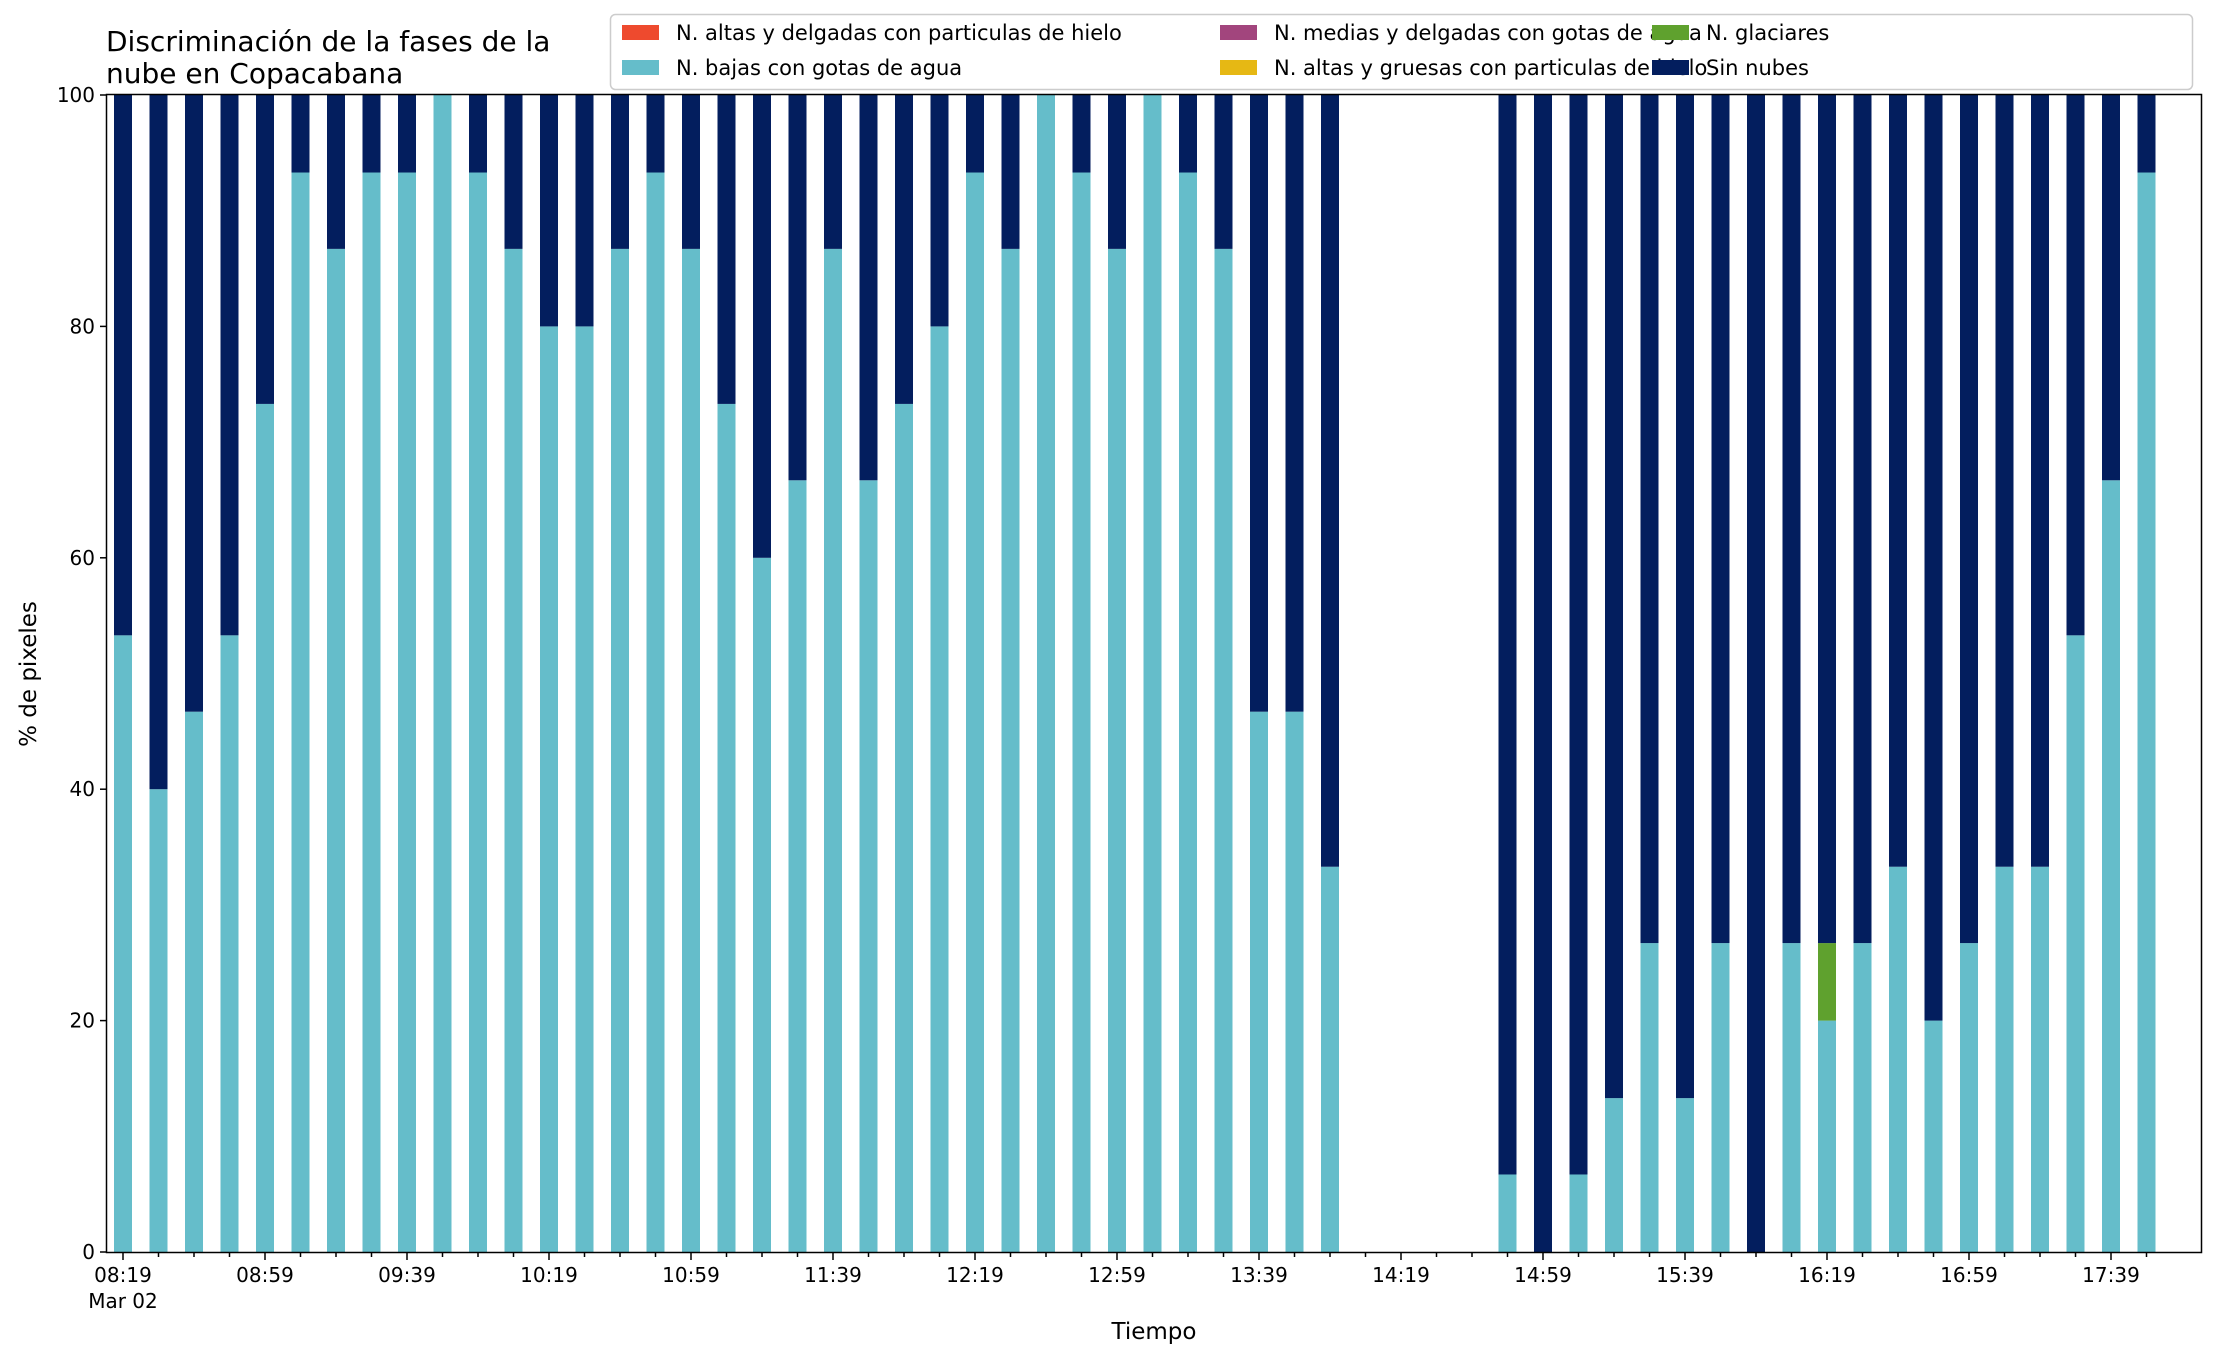 The image size is (2216, 1355). Describe the element at coordinates (123, 1275) in the screenshot. I see `x-tick-label: 08:19` at that location.